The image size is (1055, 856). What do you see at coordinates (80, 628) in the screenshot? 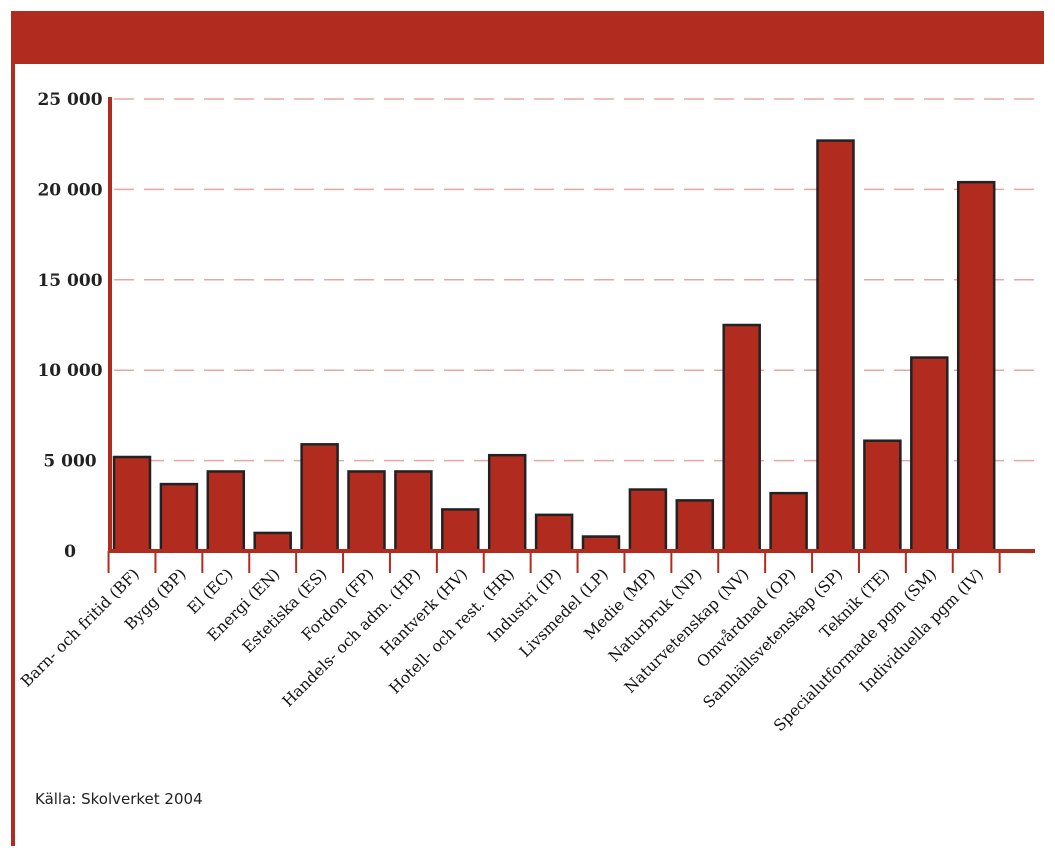
I see `category-label: Barn- och fritid (BF)` at bounding box center [80, 628].